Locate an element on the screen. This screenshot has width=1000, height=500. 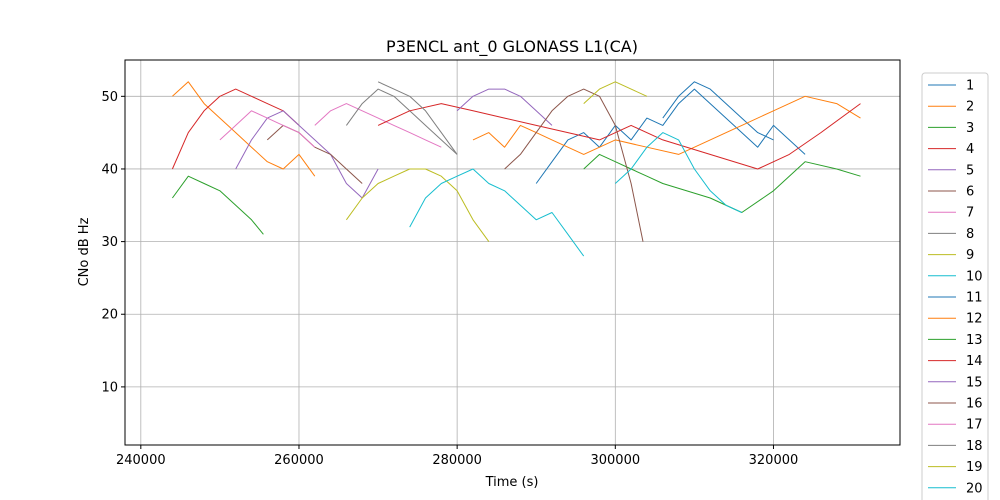
legend-label-3: 3 is located at coordinates (970, 128).